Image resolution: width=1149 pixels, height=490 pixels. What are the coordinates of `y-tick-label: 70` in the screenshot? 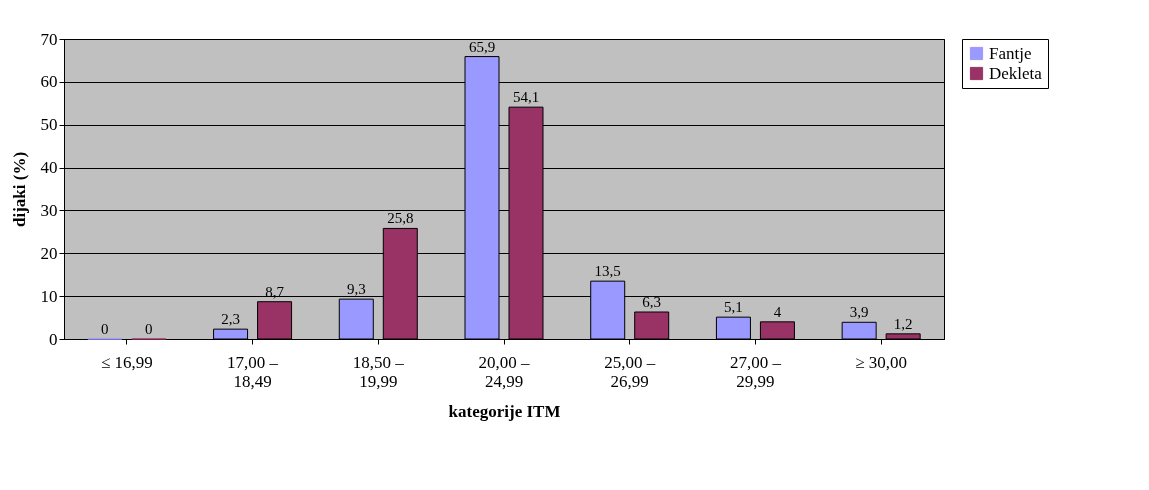 It's located at (49, 39).